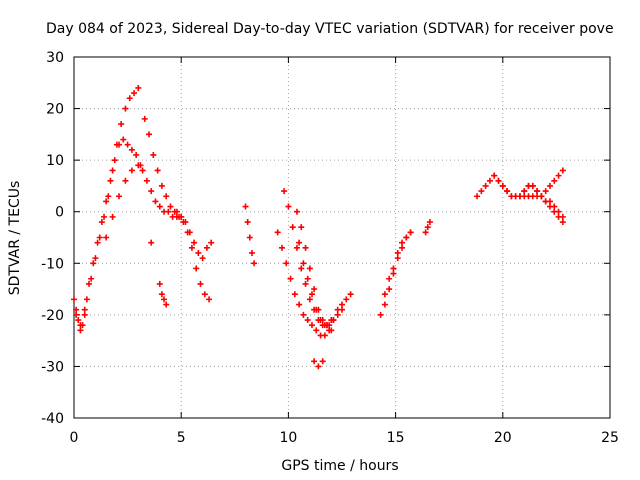 The width and height of the screenshot is (640, 480). What do you see at coordinates (74, 438) in the screenshot?
I see `x-tick-label: 0` at bounding box center [74, 438].